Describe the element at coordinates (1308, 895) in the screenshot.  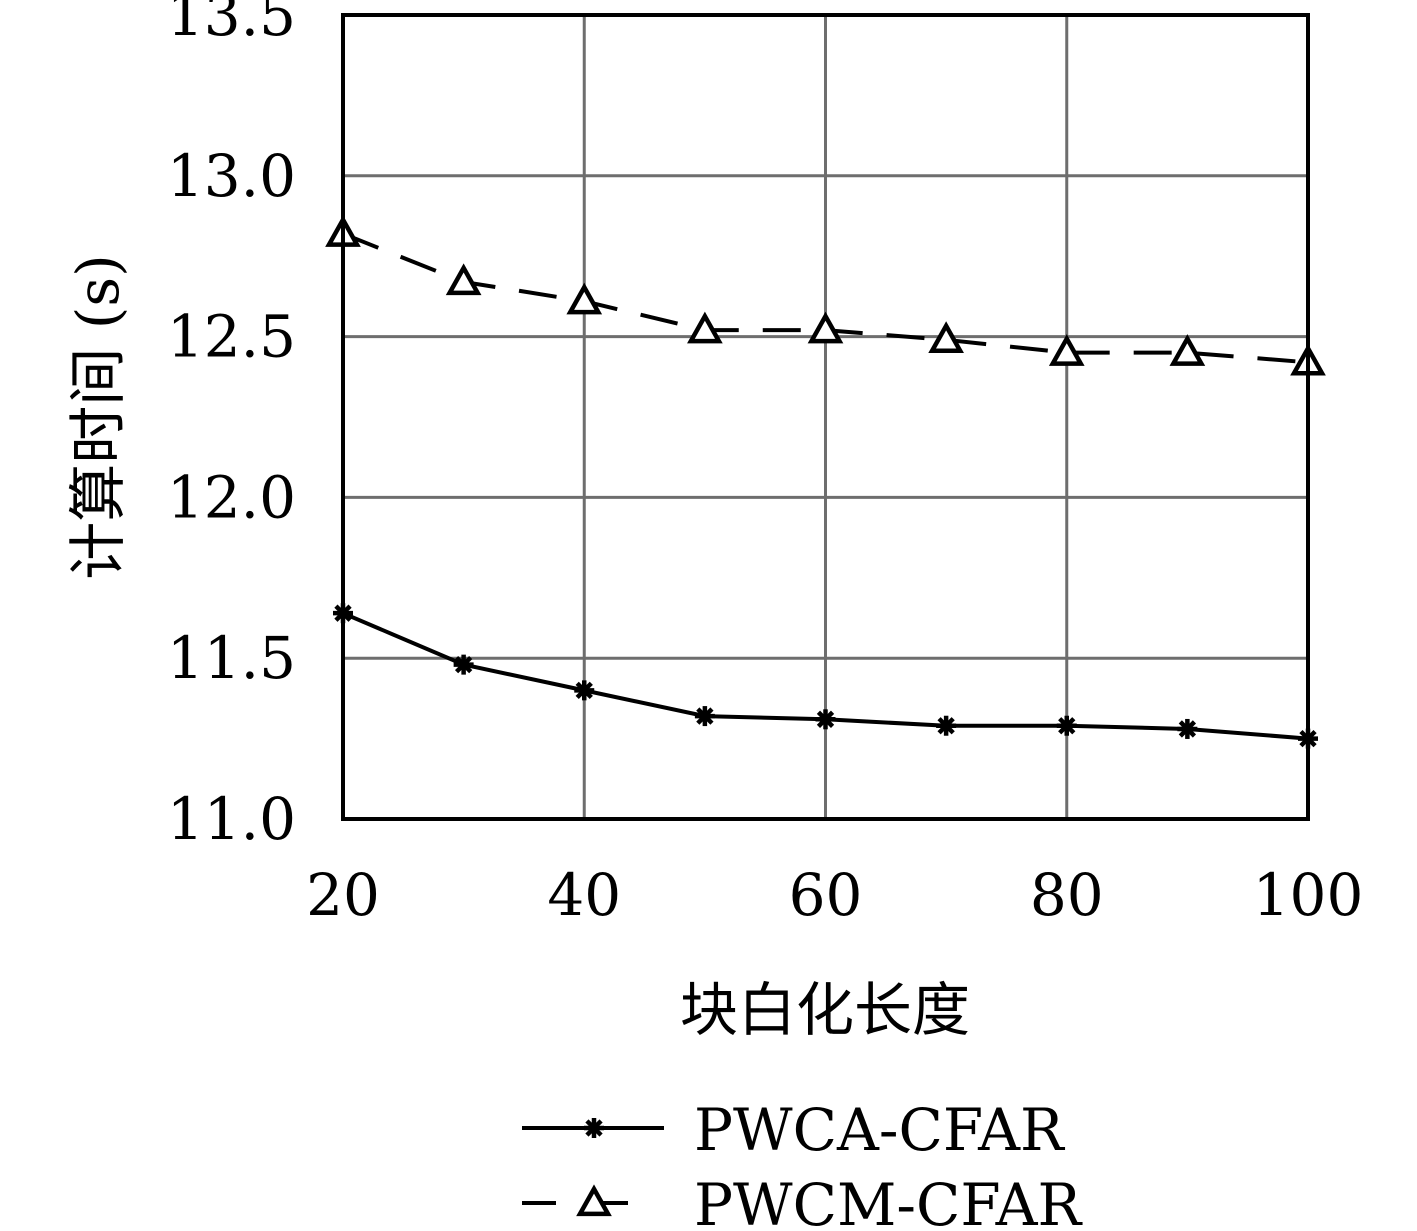
I see `x-tick-label: 100` at that location.